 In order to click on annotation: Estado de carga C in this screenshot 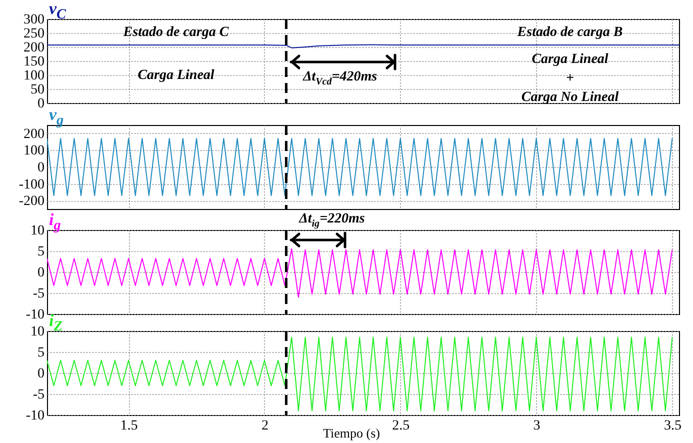, I will do `click(176, 32)`.